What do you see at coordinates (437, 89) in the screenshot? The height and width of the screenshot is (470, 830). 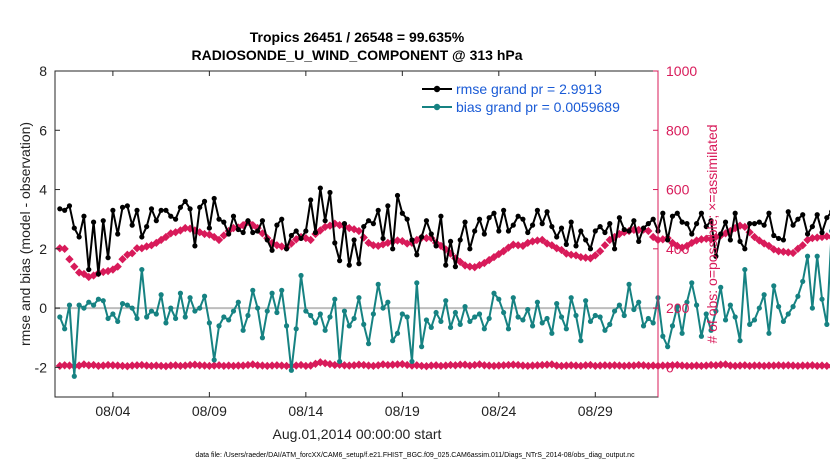 I see `legend-rmse-marker` at bounding box center [437, 89].